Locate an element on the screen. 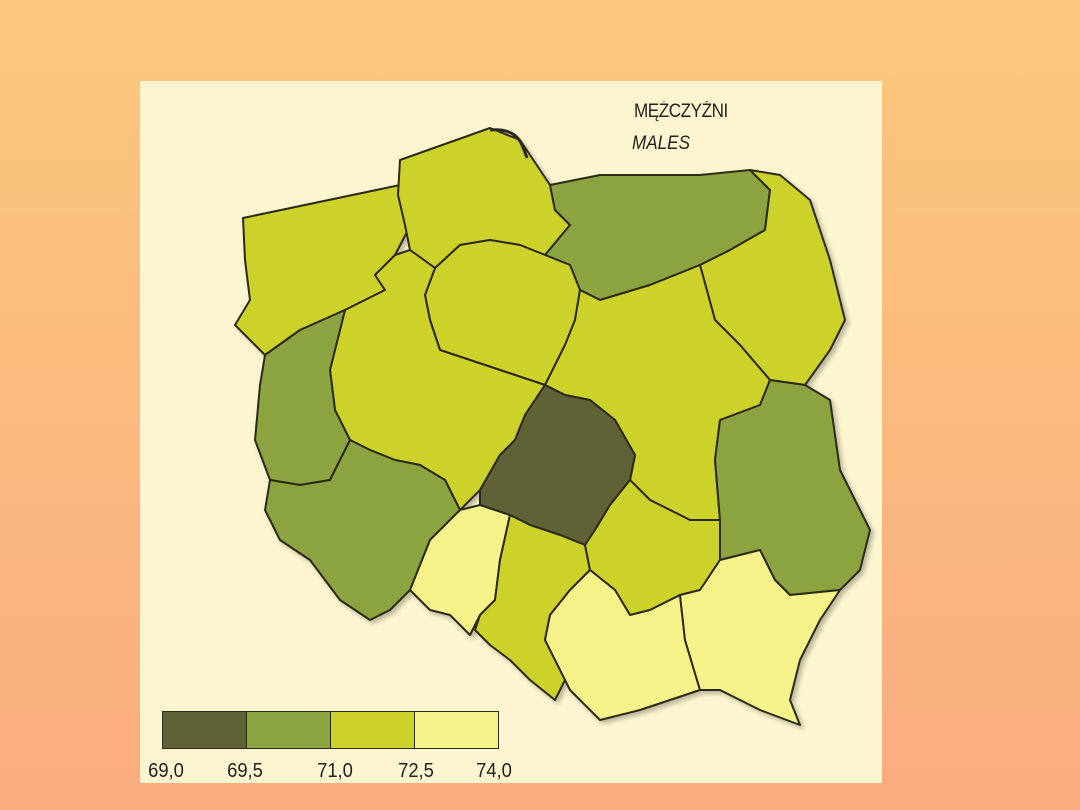  legend-tick: 74,0 is located at coordinates (494, 771).